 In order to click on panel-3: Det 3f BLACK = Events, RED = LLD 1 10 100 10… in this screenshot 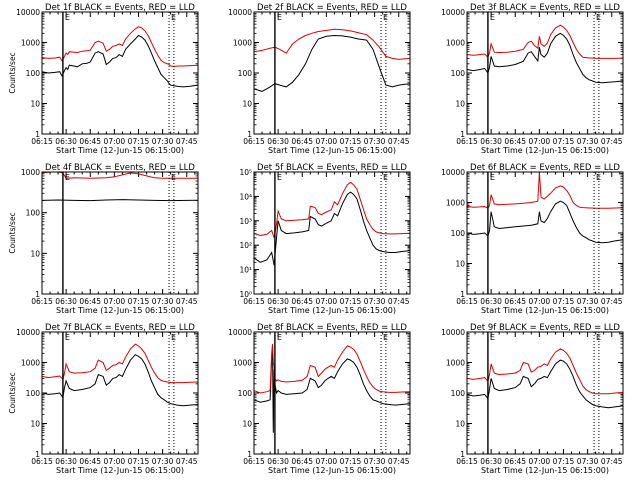, I will do `click(532, 79)`.